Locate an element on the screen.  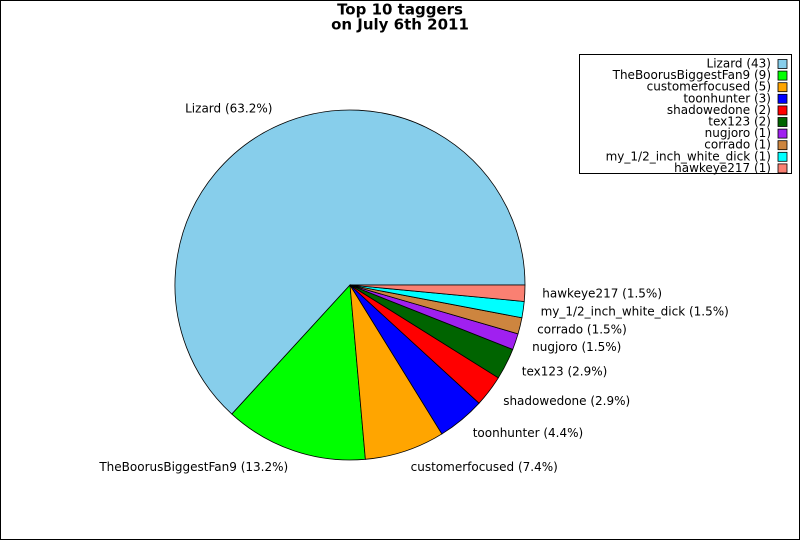
legend-label: tex123 (2) is located at coordinates (739, 122).